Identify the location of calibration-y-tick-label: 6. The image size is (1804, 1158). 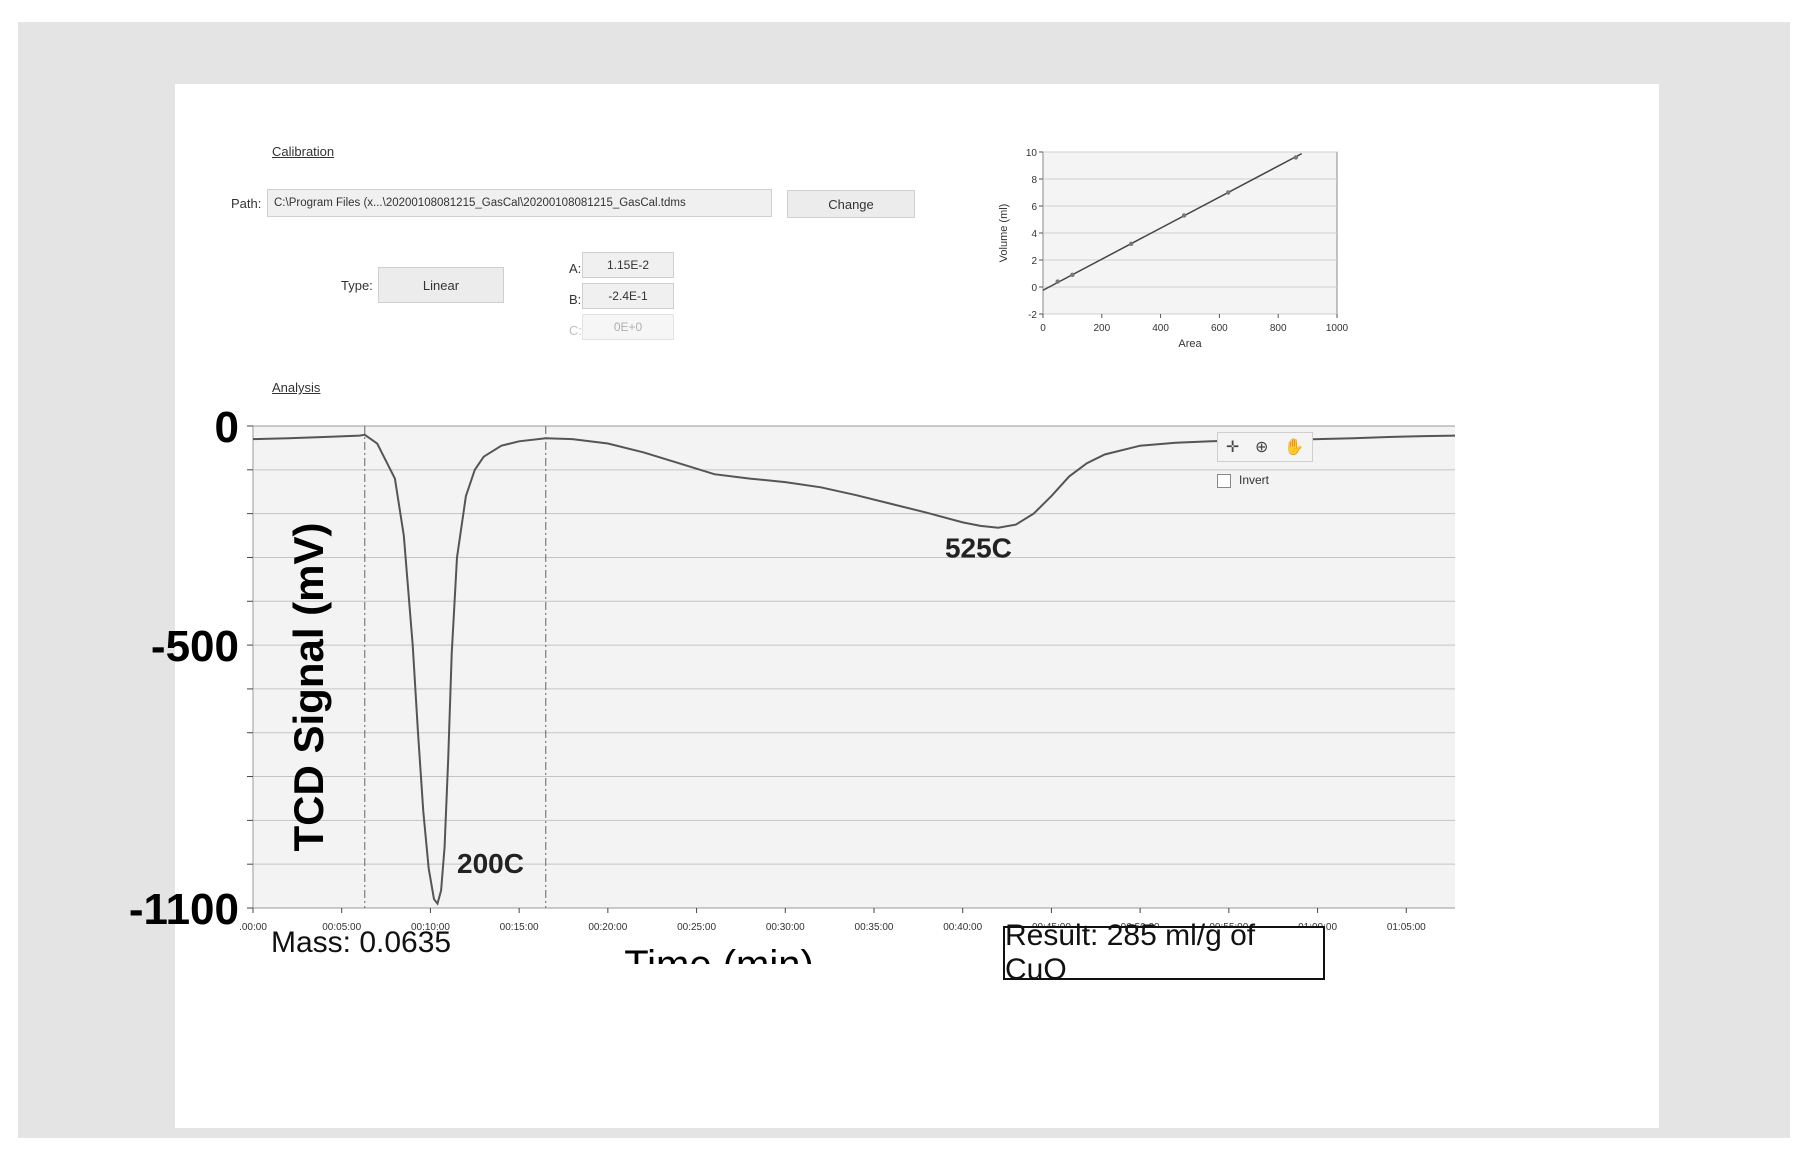
(1034, 207).